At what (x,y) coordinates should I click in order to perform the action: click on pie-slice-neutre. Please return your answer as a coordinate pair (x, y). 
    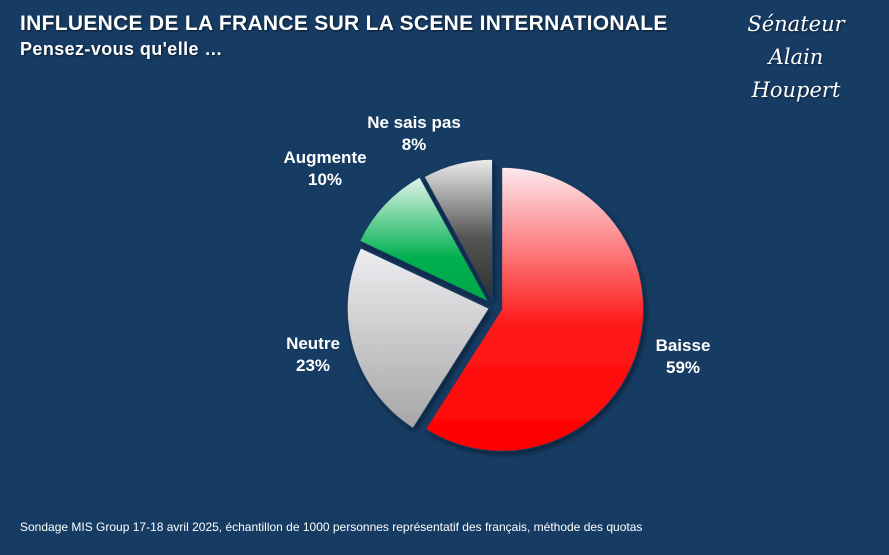
    Looking at the image, I should click on (418, 338).